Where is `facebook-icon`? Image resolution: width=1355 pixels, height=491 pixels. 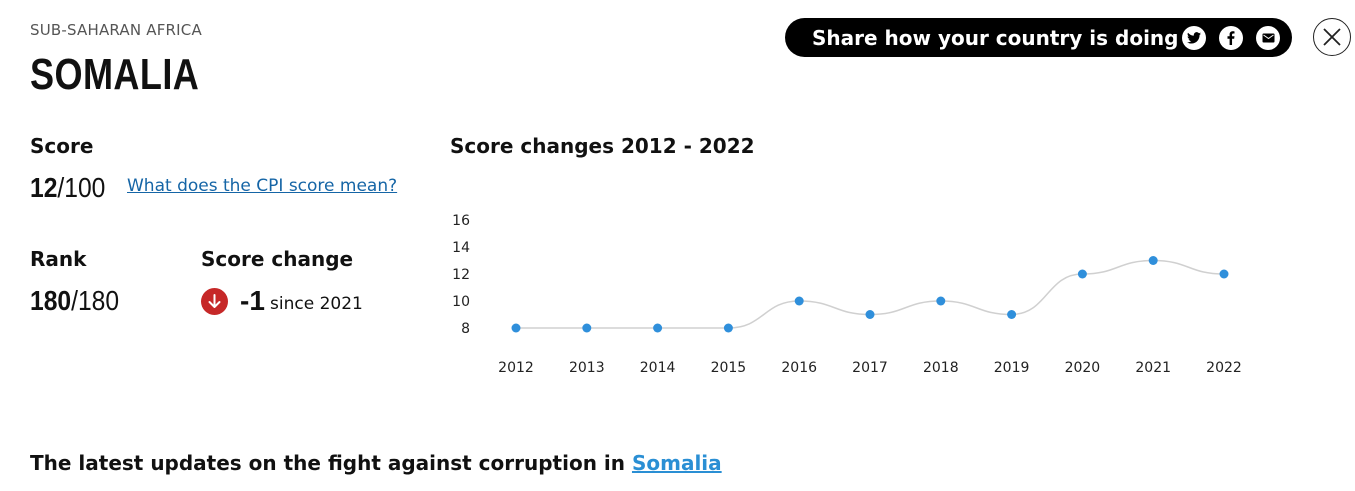 facebook-icon is located at coordinates (1231, 38).